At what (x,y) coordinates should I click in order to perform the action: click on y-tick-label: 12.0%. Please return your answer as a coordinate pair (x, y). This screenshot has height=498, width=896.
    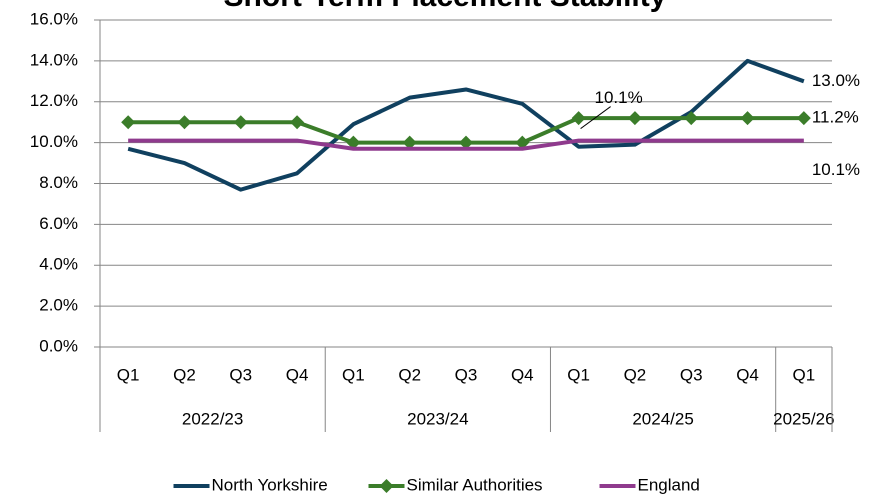
    Looking at the image, I should click on (54, 100).